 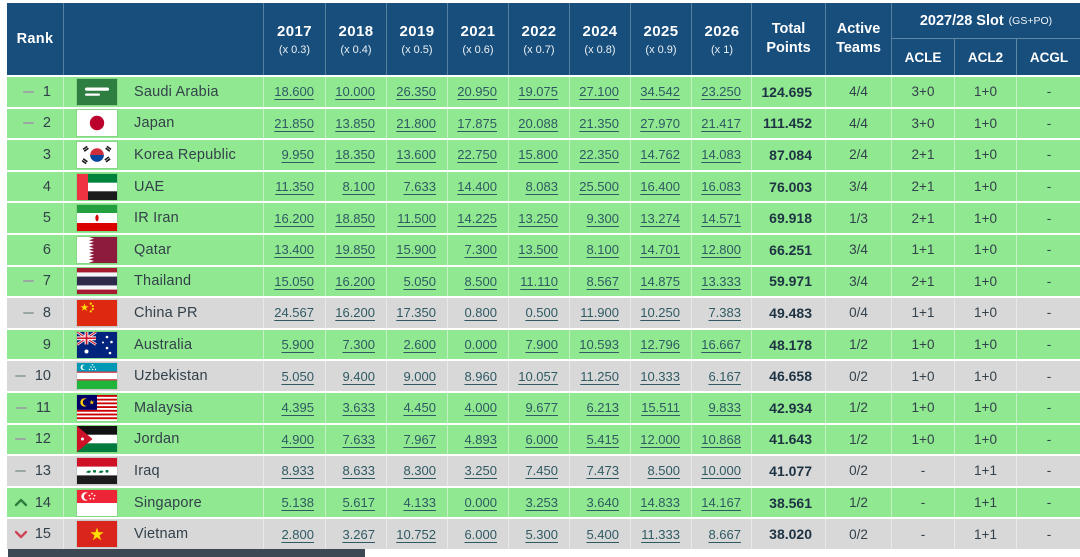 I want to click on year-points-link: 14.762, so click(x=660, y=155).